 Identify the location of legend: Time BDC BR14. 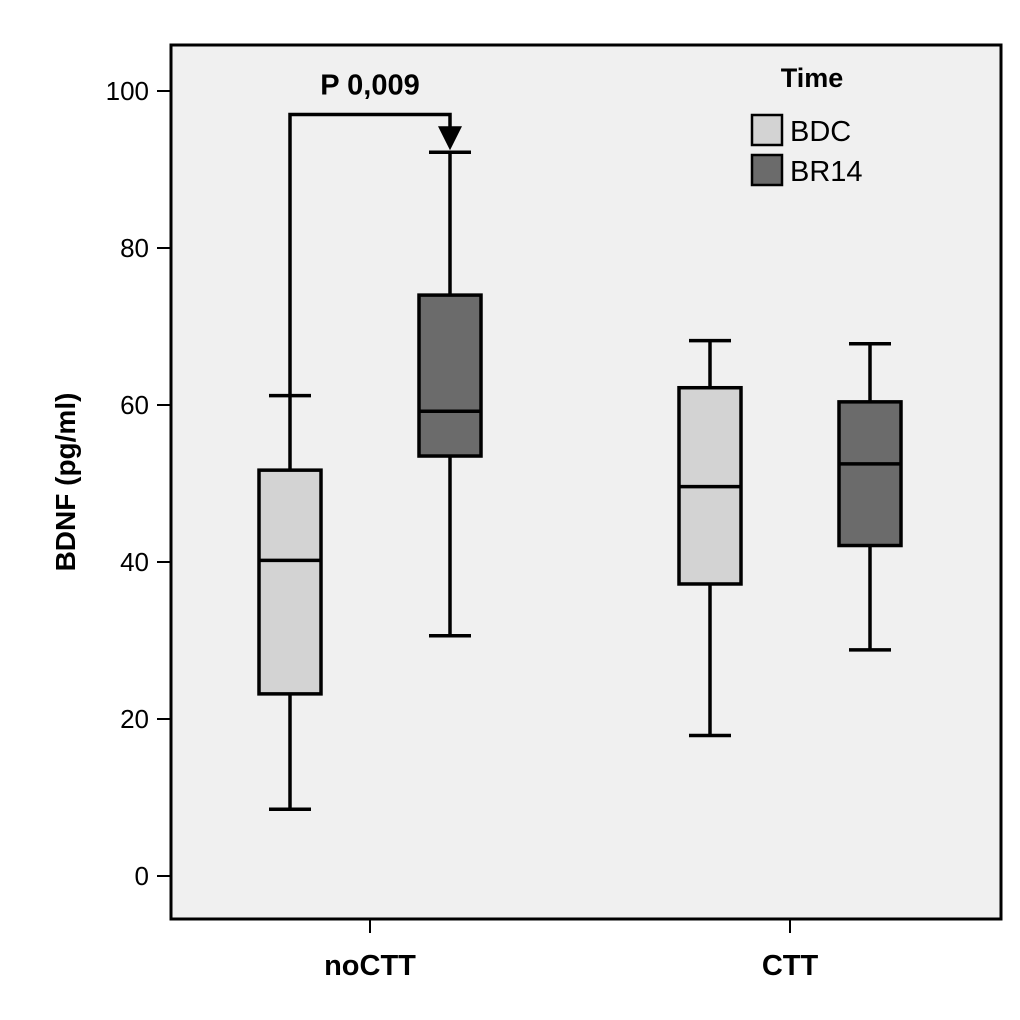
(806, 125).